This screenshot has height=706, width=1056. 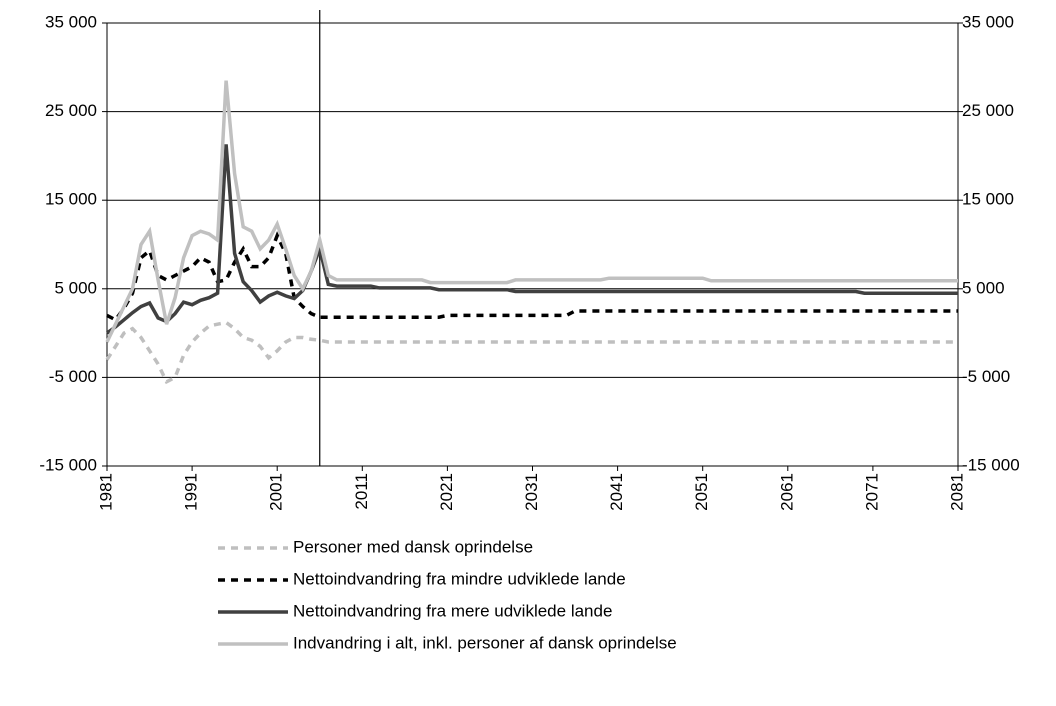 What do you see at coordinates (361, 491) in the screenshot?
I see `x-tick-label: 2011` at bounding box center [361, 491].